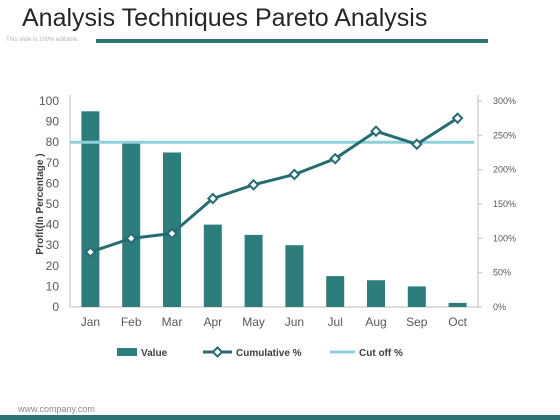  I want to click on title-rule, so click(292, 41).